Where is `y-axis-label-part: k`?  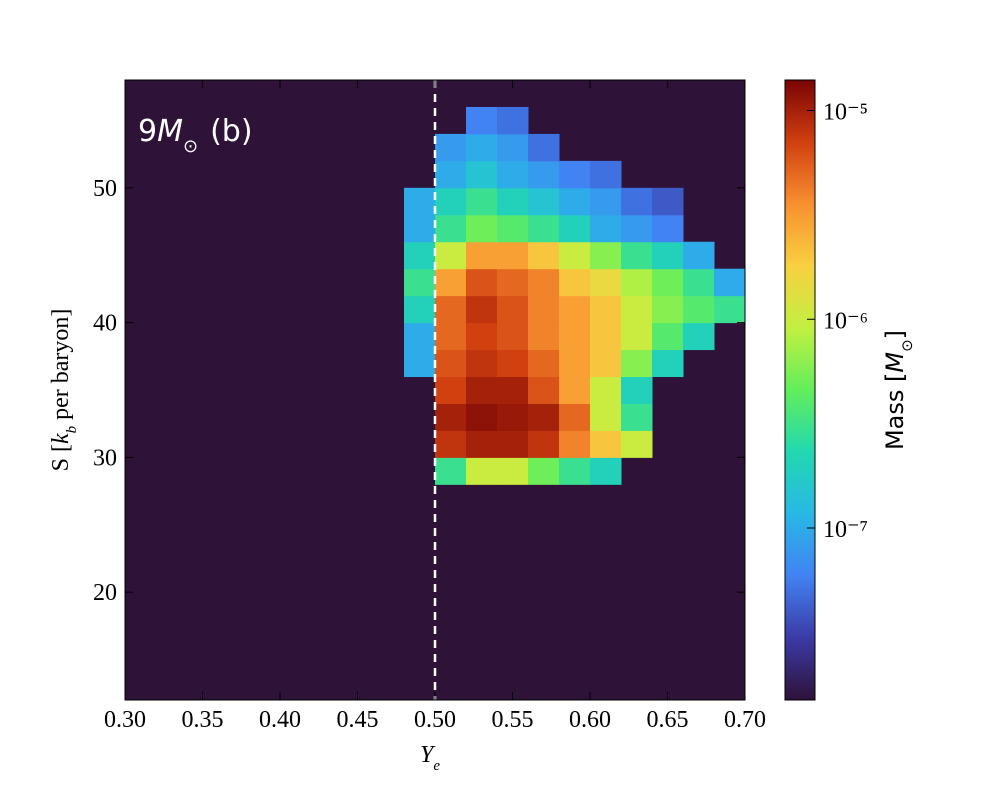
y-axis-label-part: k is located at coordinates (61, 438).